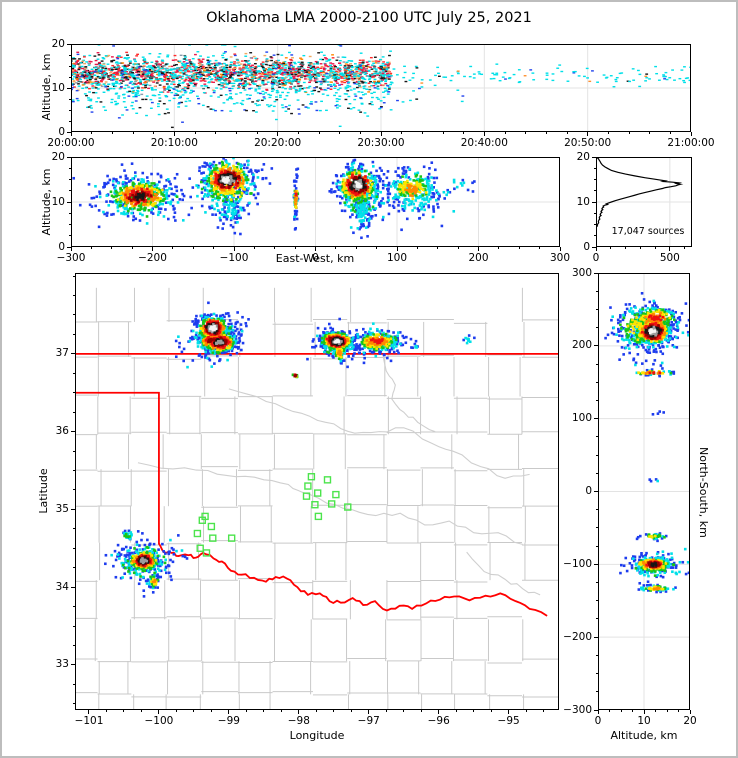 This screenshot has height=758, width=738. What do you see at coordinates (62, 664) in the screenshot?
I see `tick-label: 33` at bounding box center [62, 664].